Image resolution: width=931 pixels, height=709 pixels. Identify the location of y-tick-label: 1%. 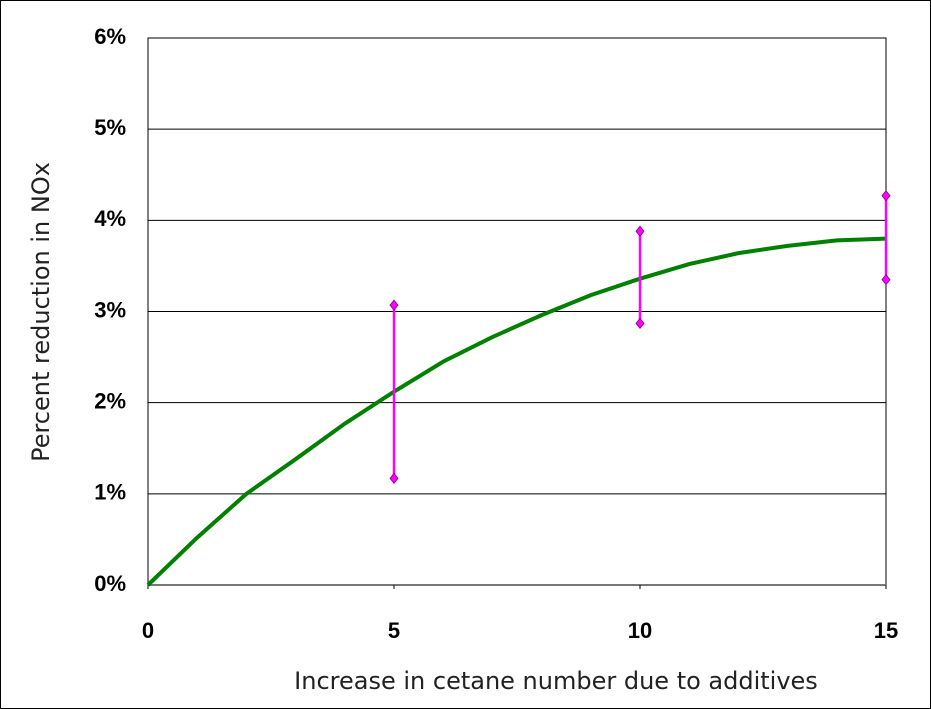
(110, 492).